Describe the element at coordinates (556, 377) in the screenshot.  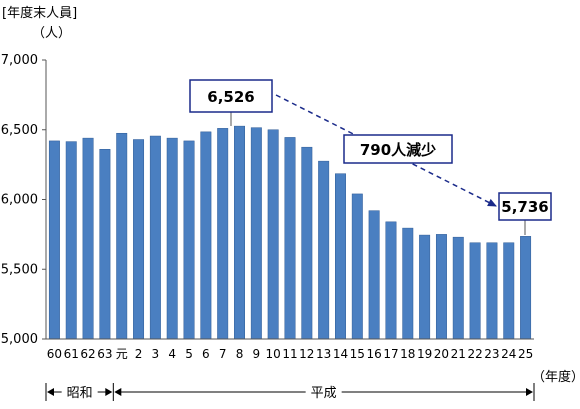
I see `x-axis-unit: （年度）` at that location.